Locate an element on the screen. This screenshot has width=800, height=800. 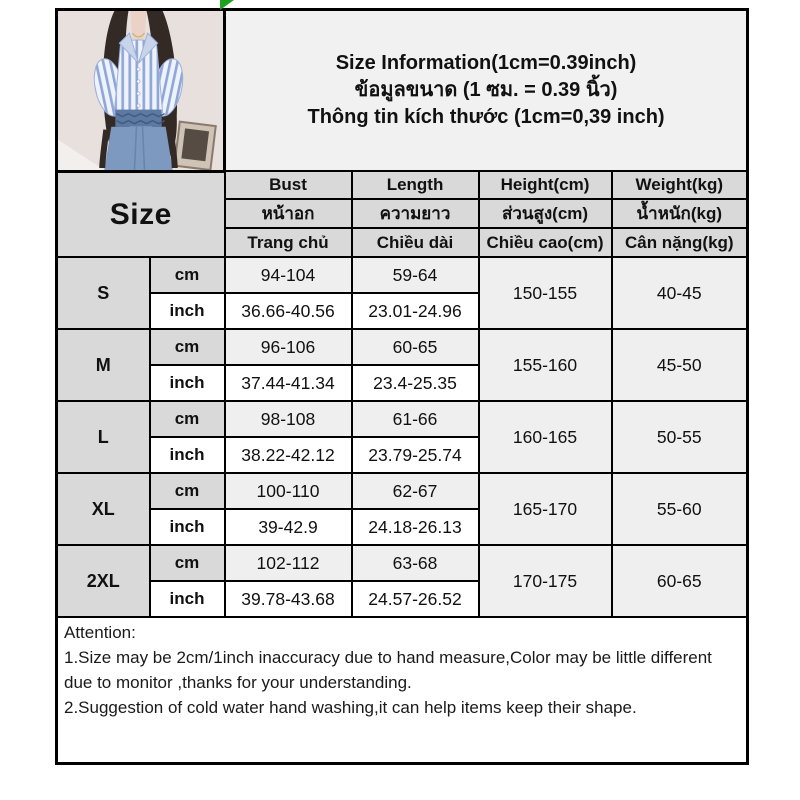
header-length-th: ความยาว is located at coordinates (415, 214).